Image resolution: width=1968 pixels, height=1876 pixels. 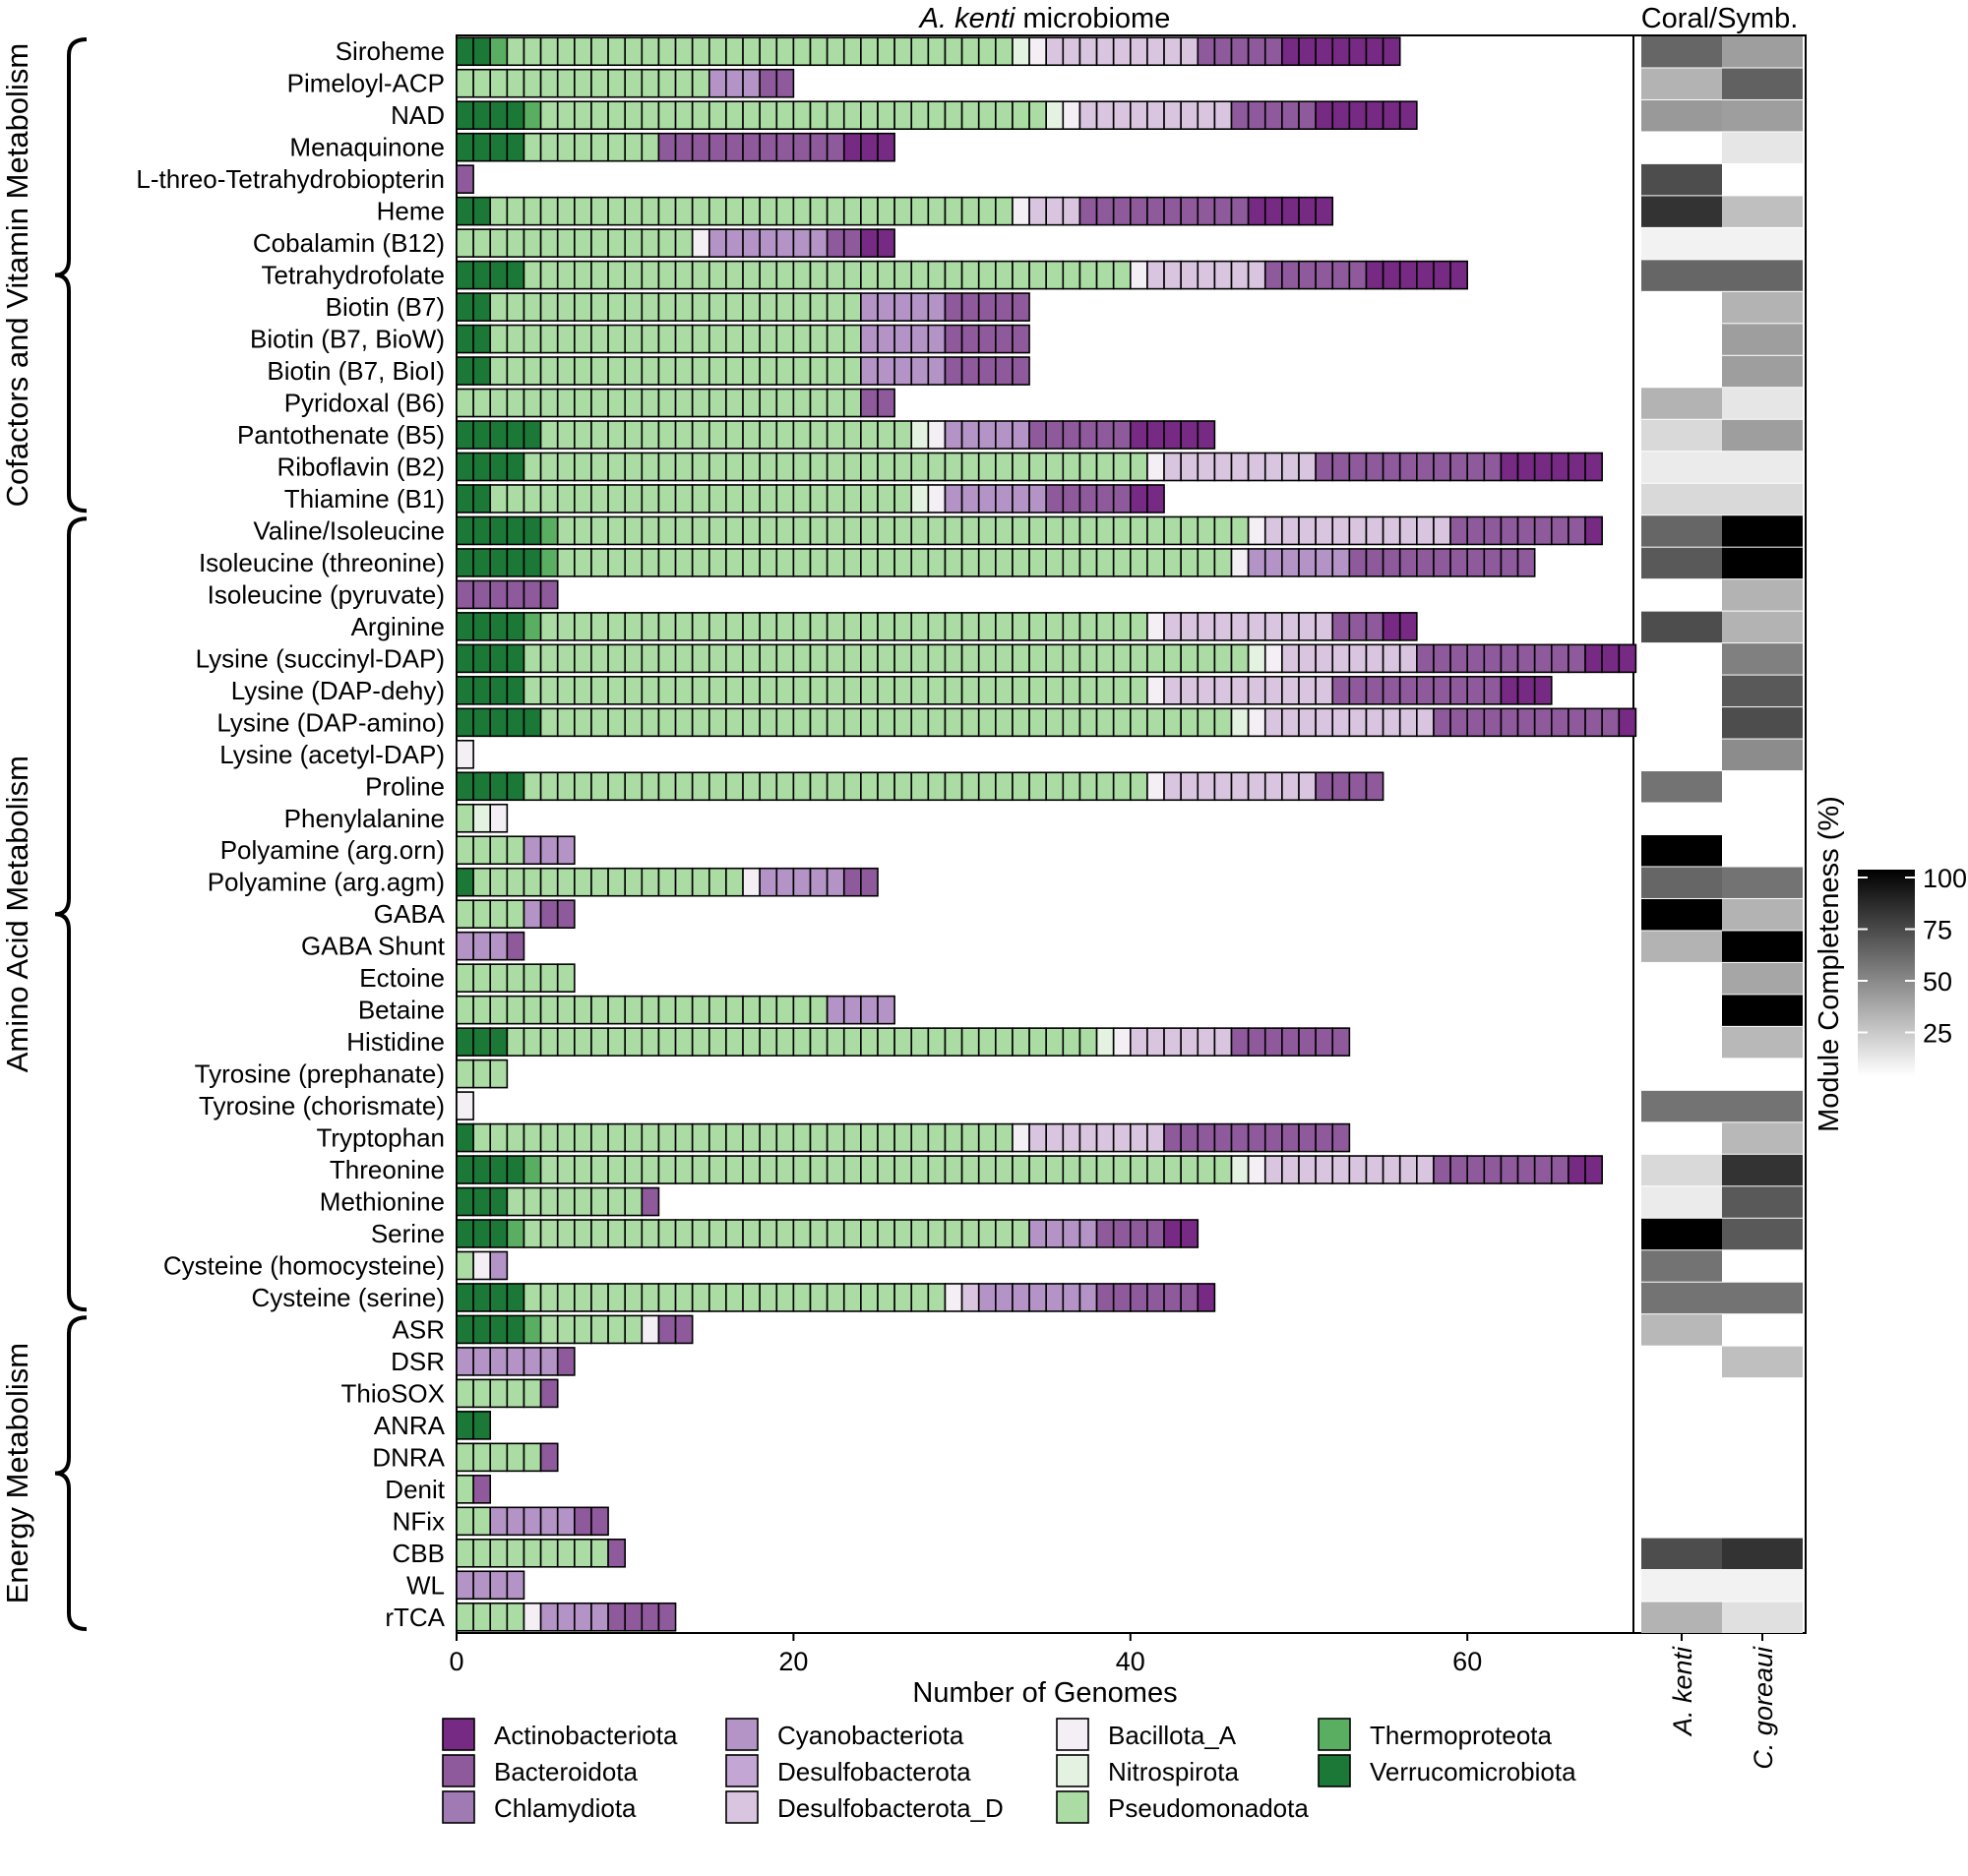 I want to click on x-tick-label: 60, so click(x=1467, y=1661).